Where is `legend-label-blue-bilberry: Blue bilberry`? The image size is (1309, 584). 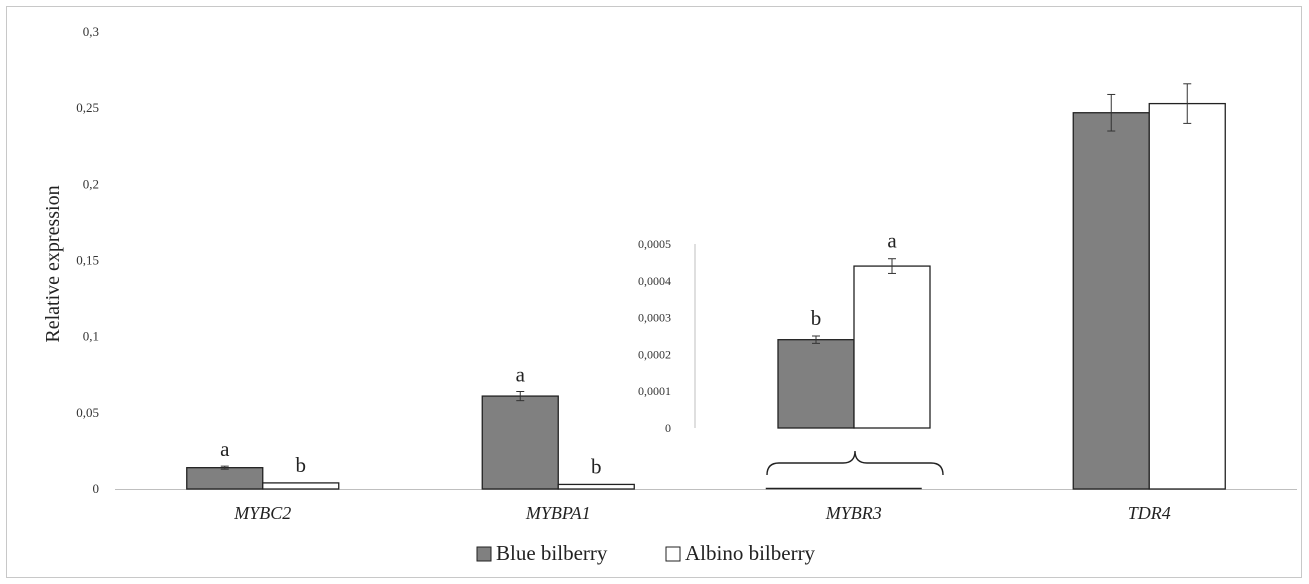 legend-label-blue-bilberry: Blue bilberry is located at coordinates (552, 553).